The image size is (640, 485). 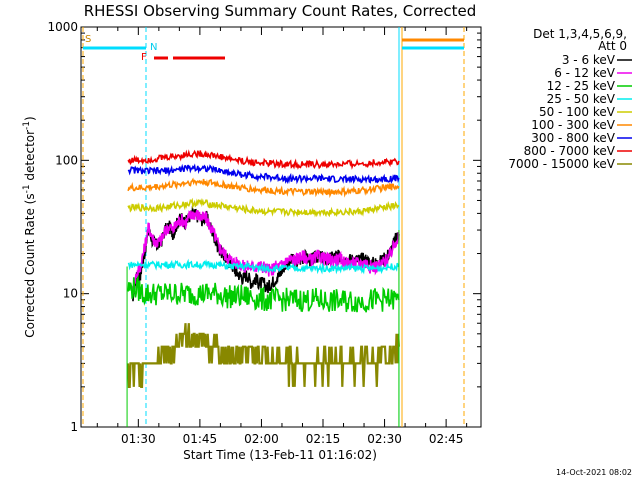 I want to click on legend-entry: 3 - 6 keV, so click(x=589, y=60).